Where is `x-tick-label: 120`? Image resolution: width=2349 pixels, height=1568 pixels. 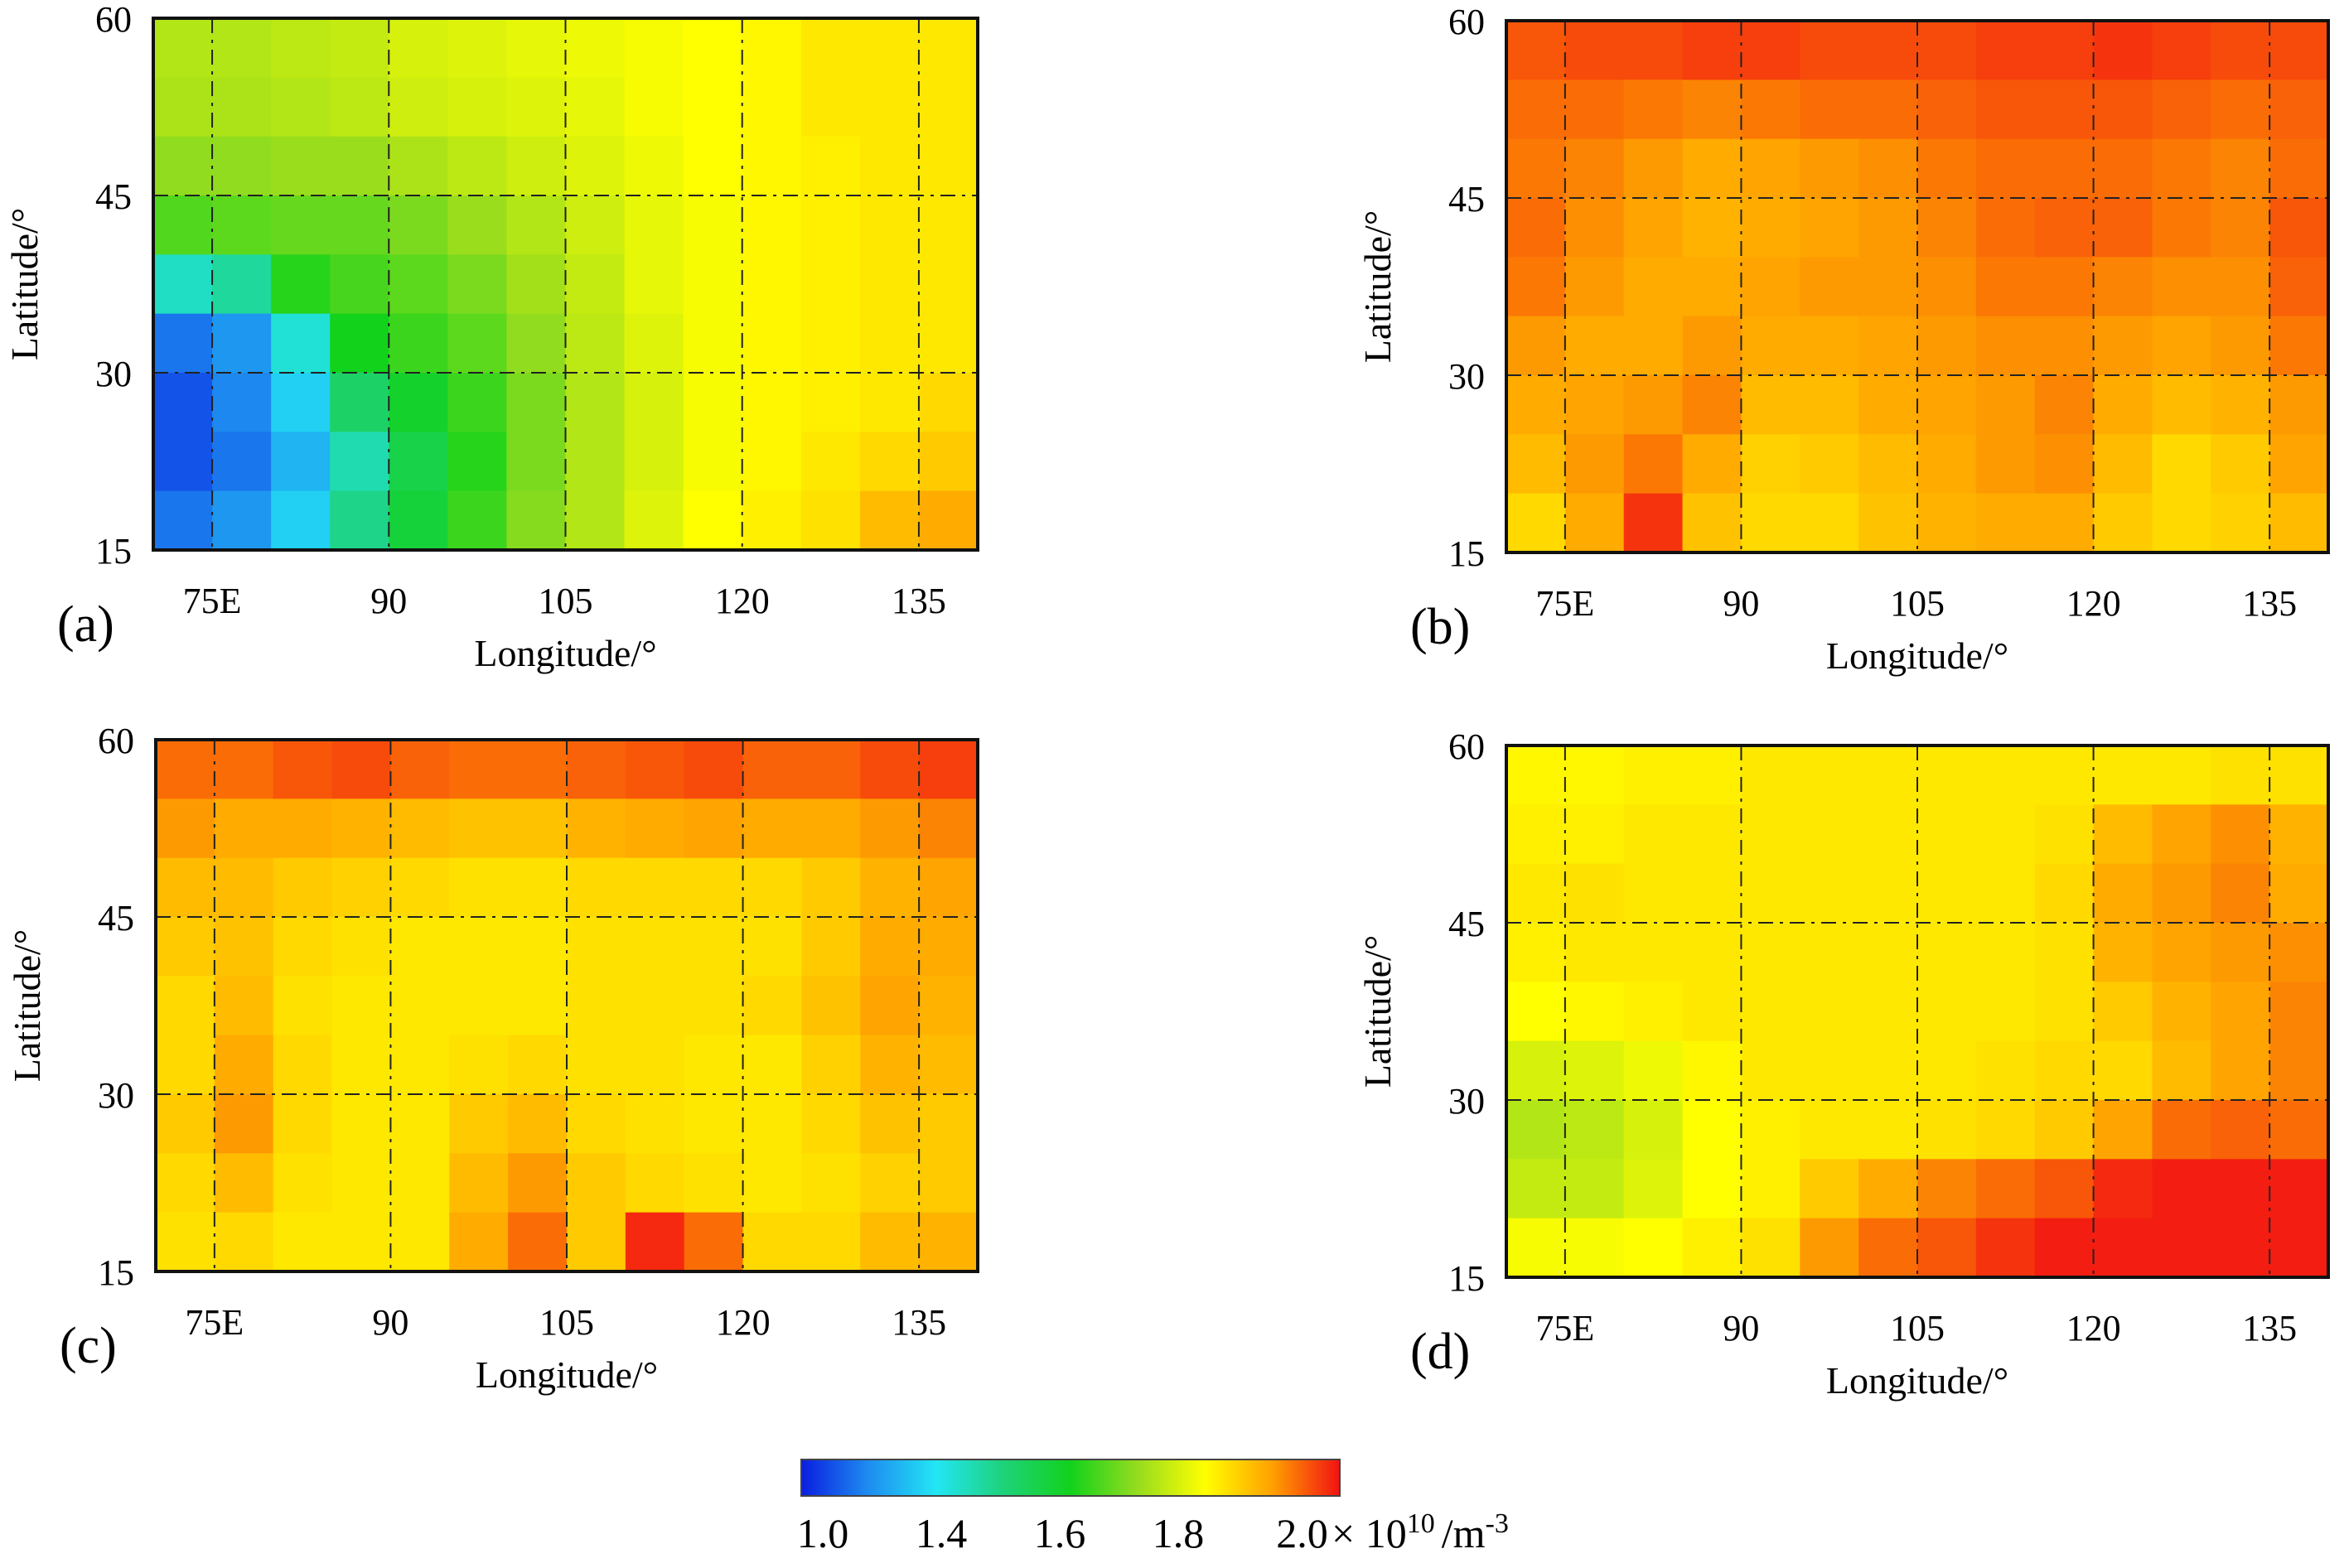 x-tick-label: 120 is located at coordinates (2093, 603).